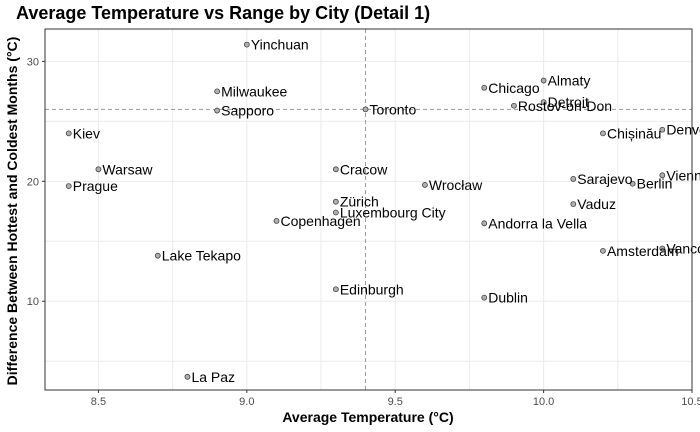 The image size is (700, 432). I want to click on y-tick-label: 30, so click(33, 62).